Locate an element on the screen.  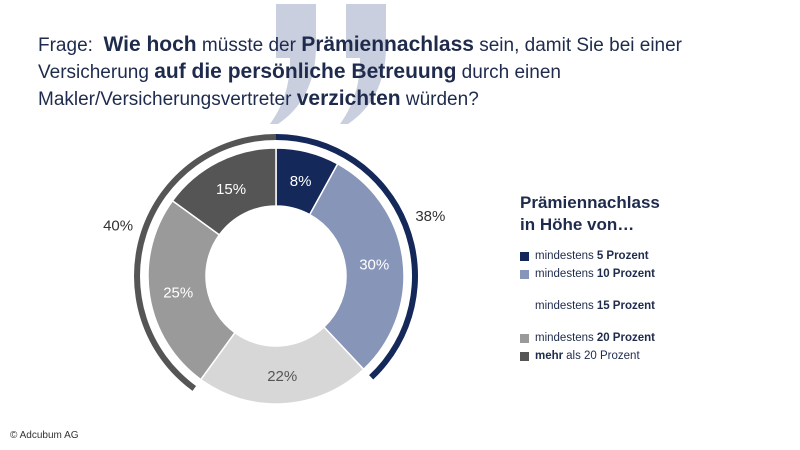
legend-item-value: 5 Prozent is located at coordinates (622, 256).